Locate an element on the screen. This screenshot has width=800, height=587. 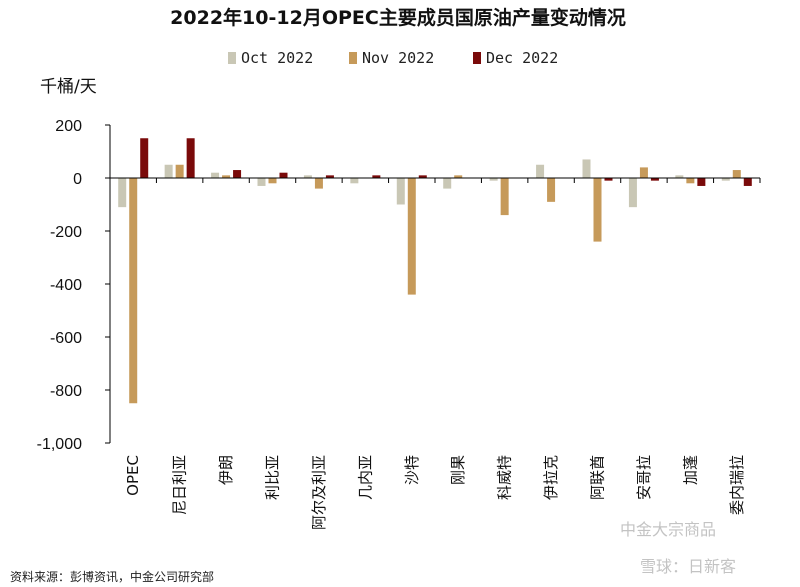
watermark-platform: 雪球：日新客 is located at coordinates (688, 566).